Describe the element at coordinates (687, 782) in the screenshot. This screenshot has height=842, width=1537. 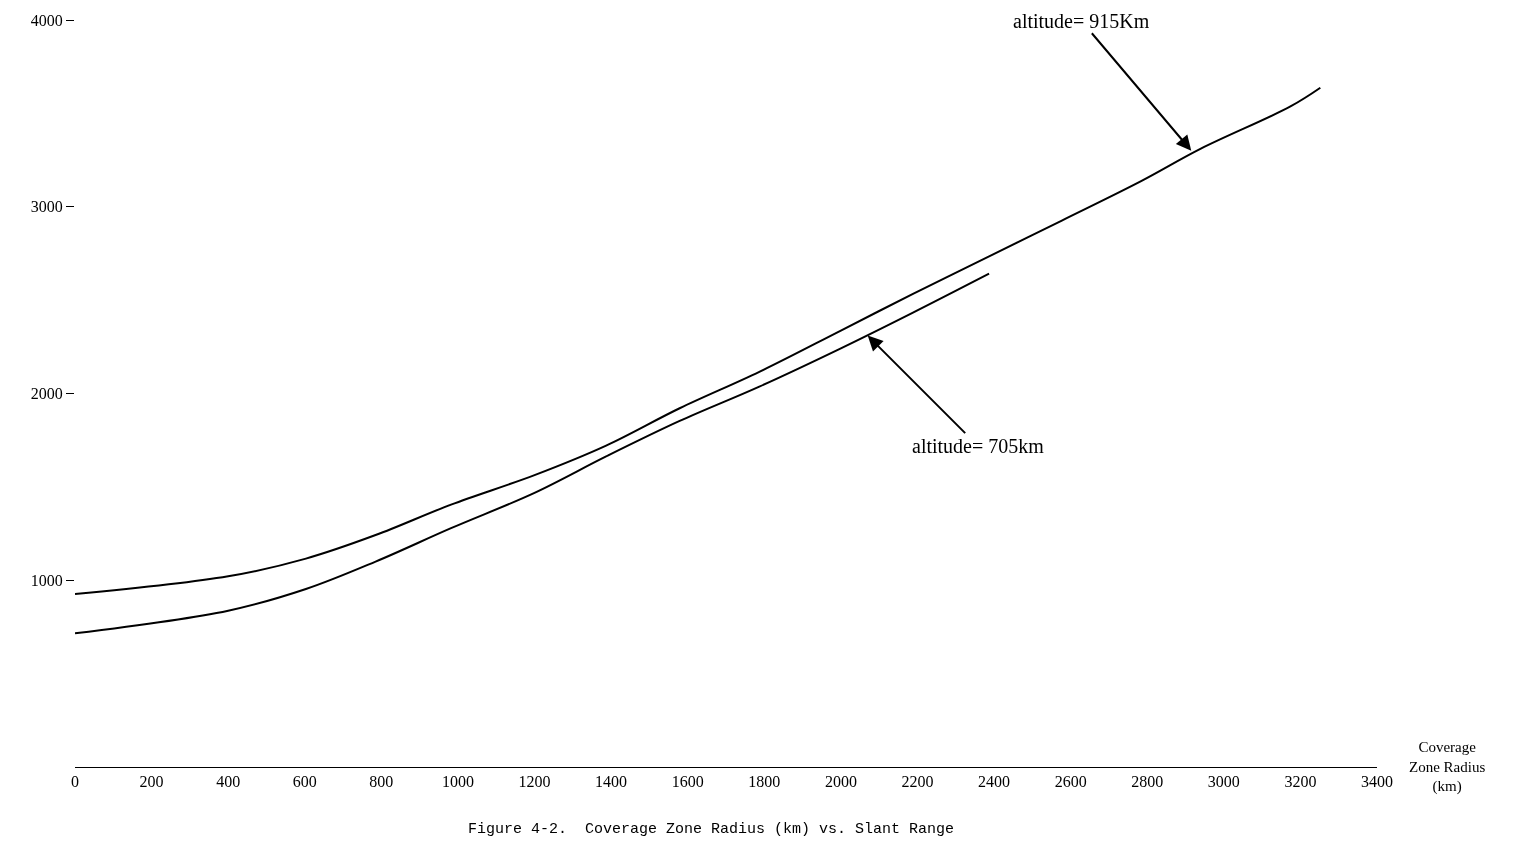
I see `x-tick-label: 1600` at that location.